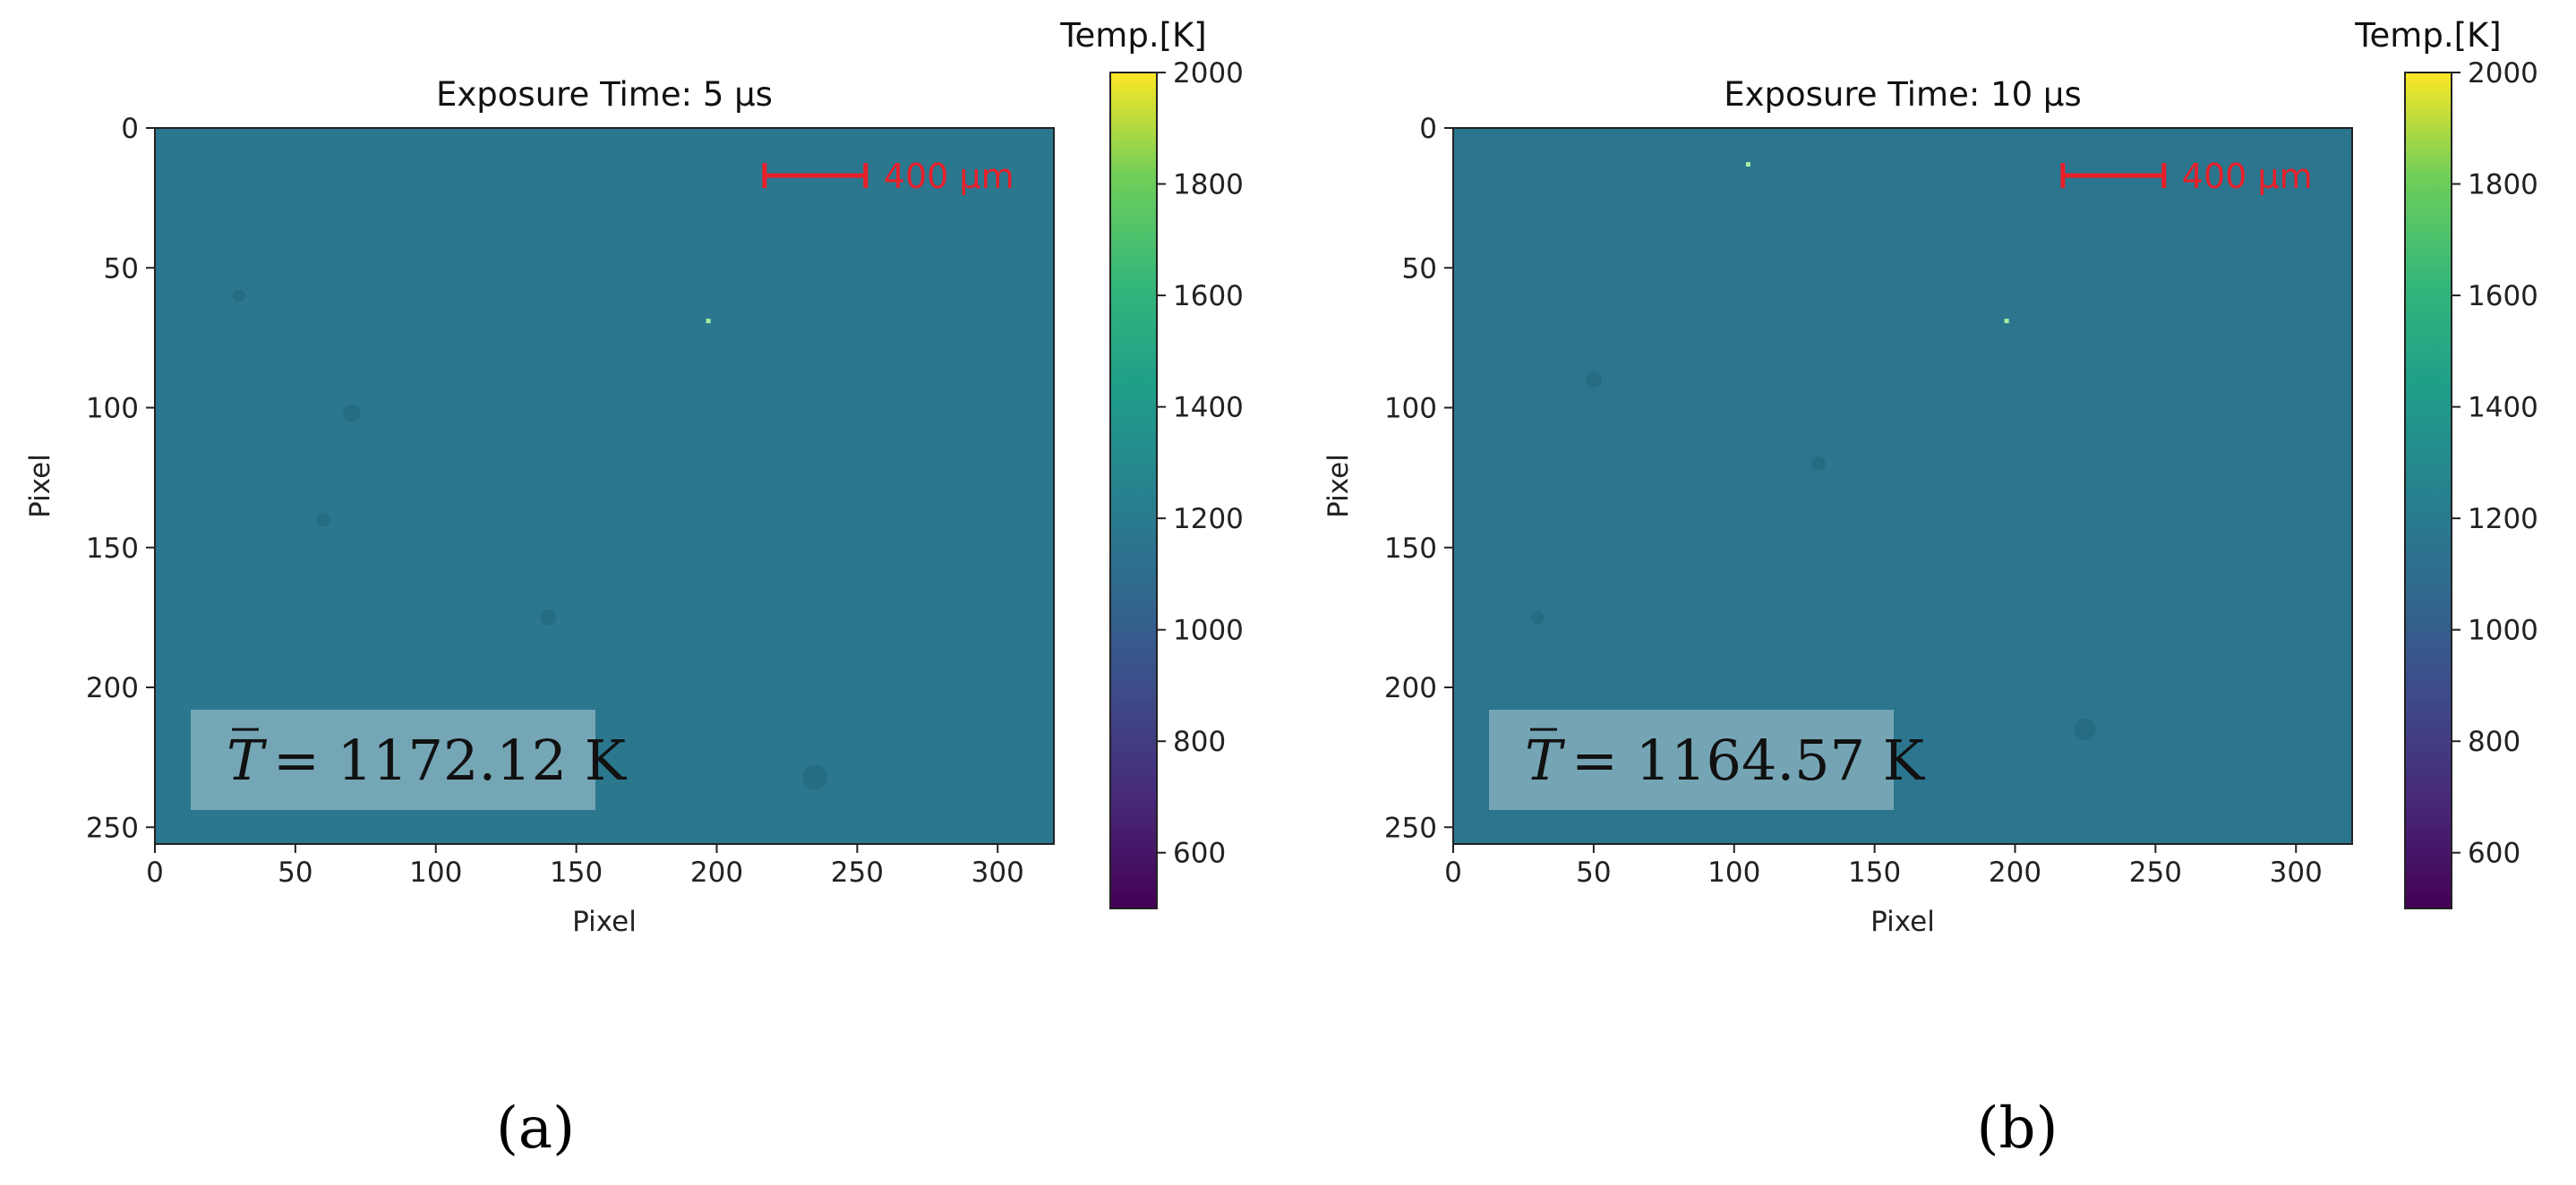  Describe the element at coordinates (450, 760) in the screenshot. I see `mean-annotation-text: = 1172.12 K` at that location.